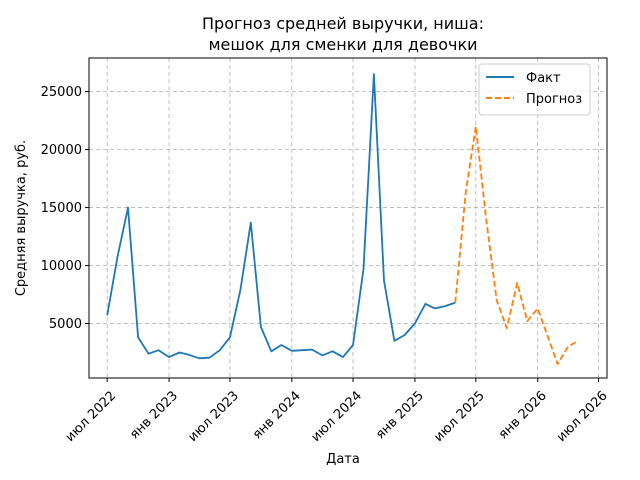 The width and height of the screenshot is (640, 480). Describe the element at coordinates (343, 23) in the screenshot. I see `chart-title-line-1: Прогноз средней выручки, ниша:` at that location.